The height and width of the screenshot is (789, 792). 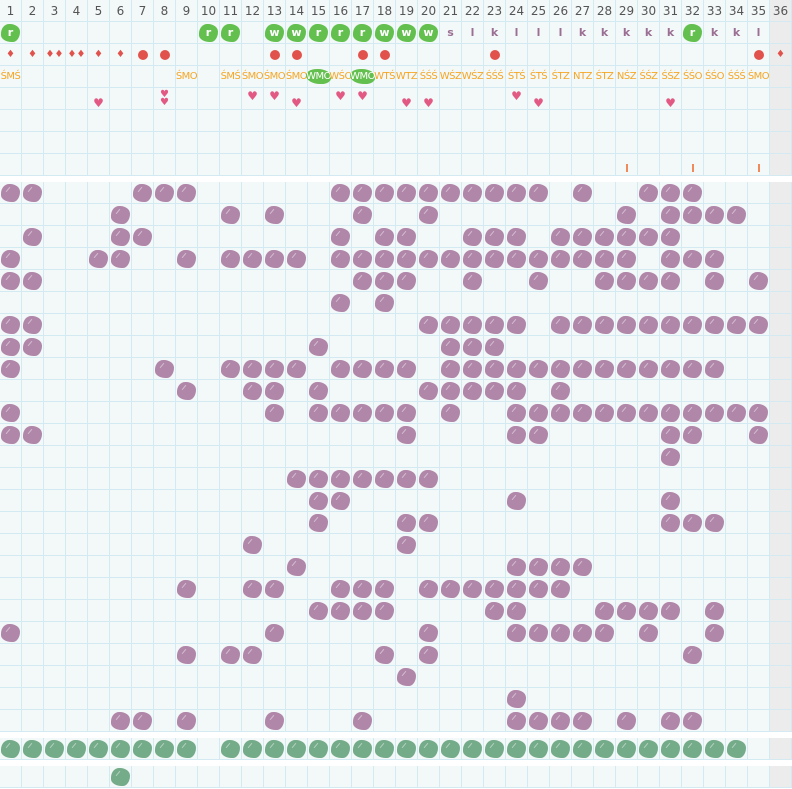 What do you see at coordinates (55, 55) in the screenshot?
I see `grid-cell: ♦ ♦` at bounding box center [55, 55].